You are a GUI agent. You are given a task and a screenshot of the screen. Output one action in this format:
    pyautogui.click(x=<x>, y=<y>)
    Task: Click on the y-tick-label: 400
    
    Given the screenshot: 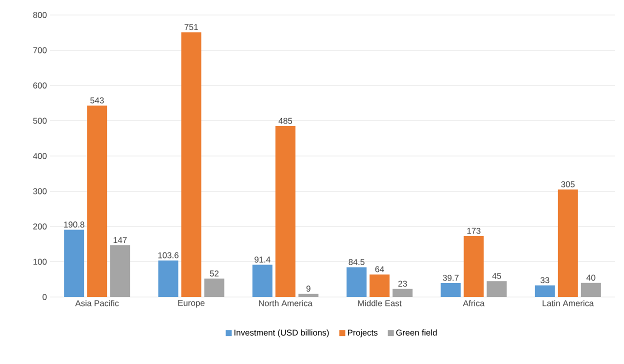 What is the action you would take?
    pyautogui.click(x=40, y=156)
    